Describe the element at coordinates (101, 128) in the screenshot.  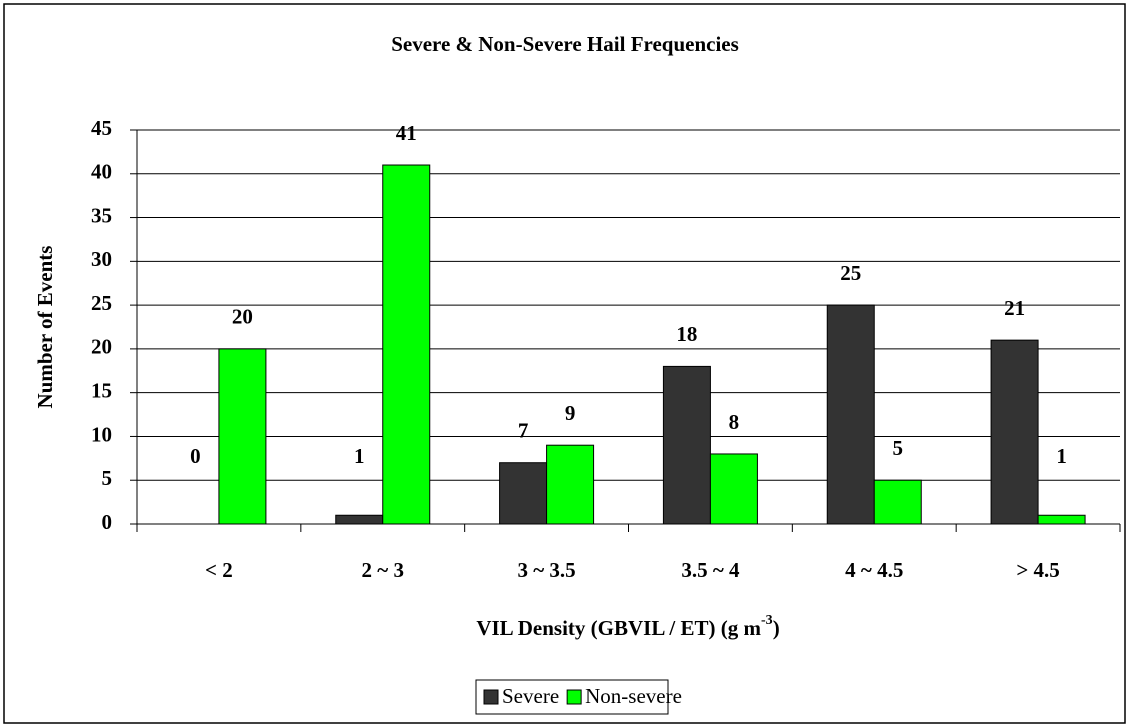
I see `y-tick-label: 45` at that location.